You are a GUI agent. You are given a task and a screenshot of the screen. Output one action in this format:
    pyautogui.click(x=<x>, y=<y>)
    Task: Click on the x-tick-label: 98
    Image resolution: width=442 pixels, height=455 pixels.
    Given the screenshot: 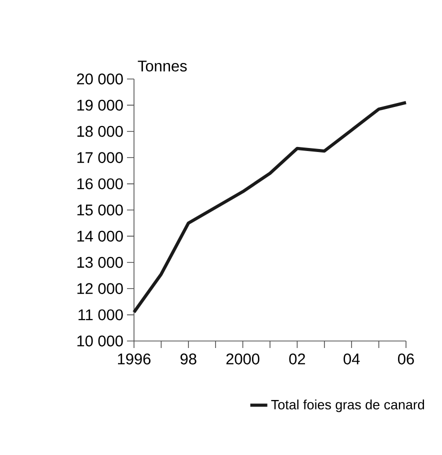 What is the action you would take?
    pyautogui.click(x=188, y=359)
    